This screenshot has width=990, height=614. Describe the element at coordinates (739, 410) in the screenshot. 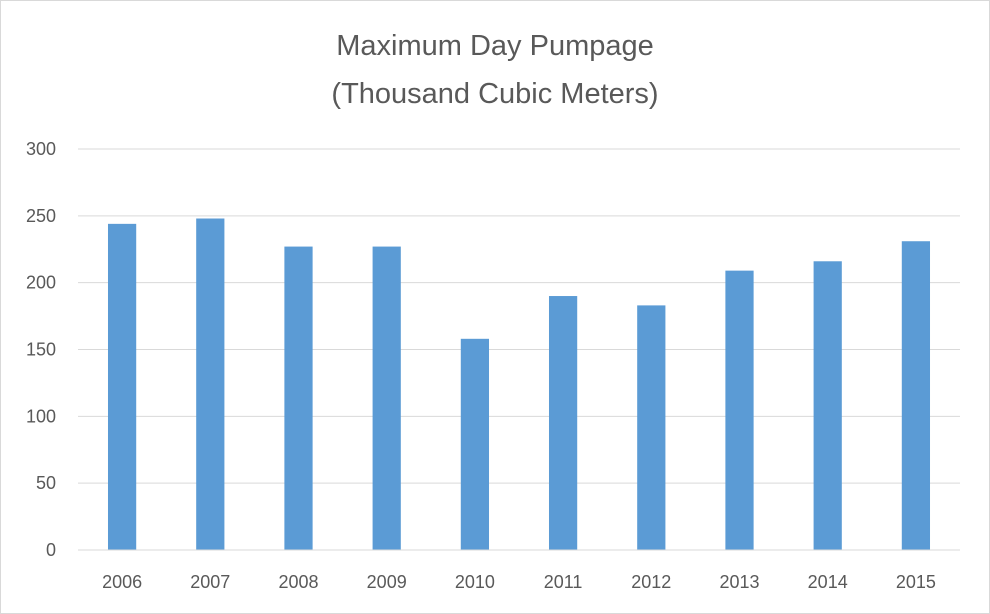

I see `bar-2013` at that location.